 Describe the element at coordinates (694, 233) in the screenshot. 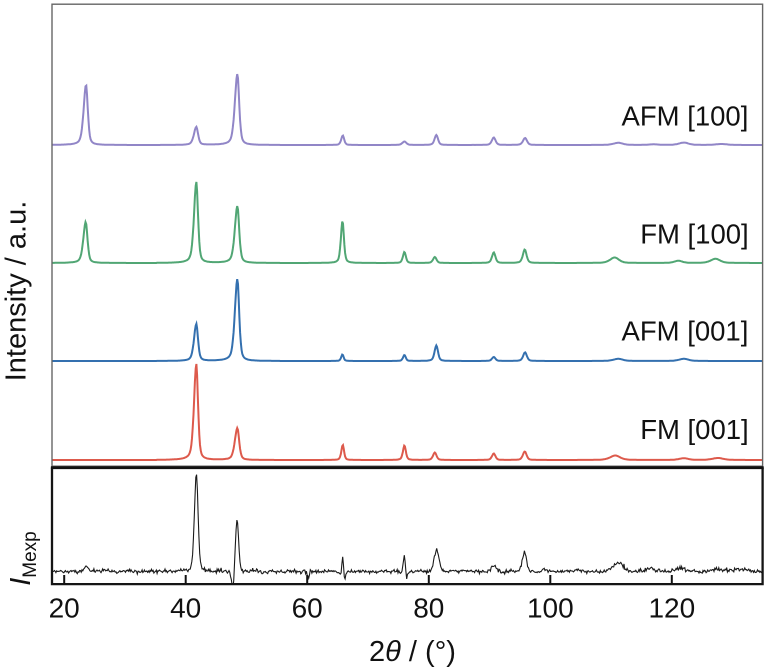

I see `svg-text: FM [100]` at that location.